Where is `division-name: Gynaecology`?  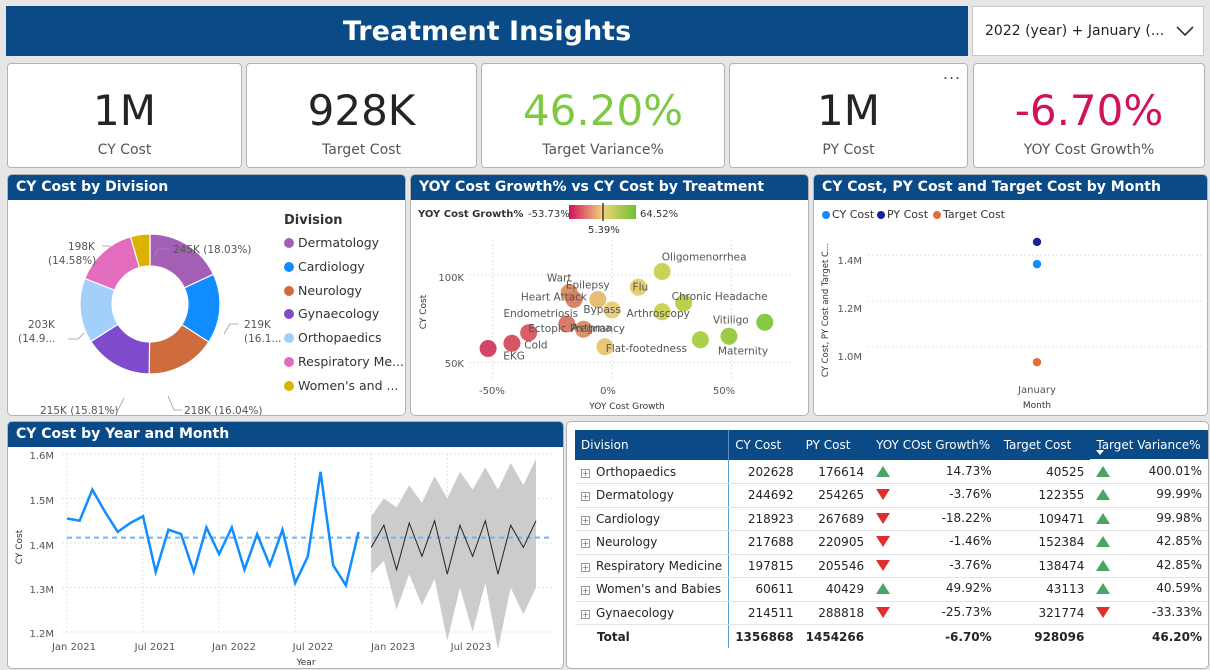
division-name: Gynaecology is located at coordinates (635, 612).